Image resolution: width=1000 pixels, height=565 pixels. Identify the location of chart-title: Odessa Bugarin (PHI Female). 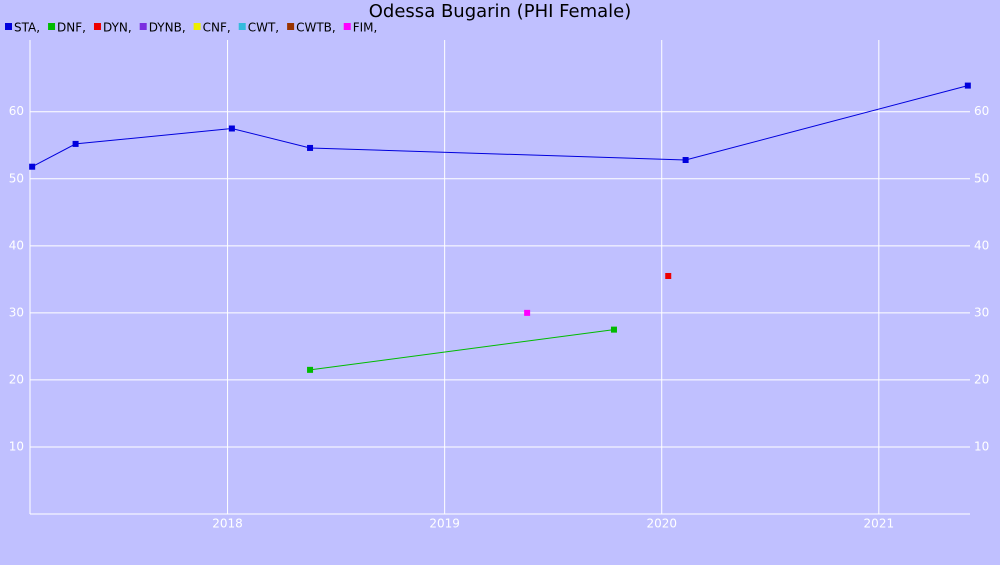
(500, 11).